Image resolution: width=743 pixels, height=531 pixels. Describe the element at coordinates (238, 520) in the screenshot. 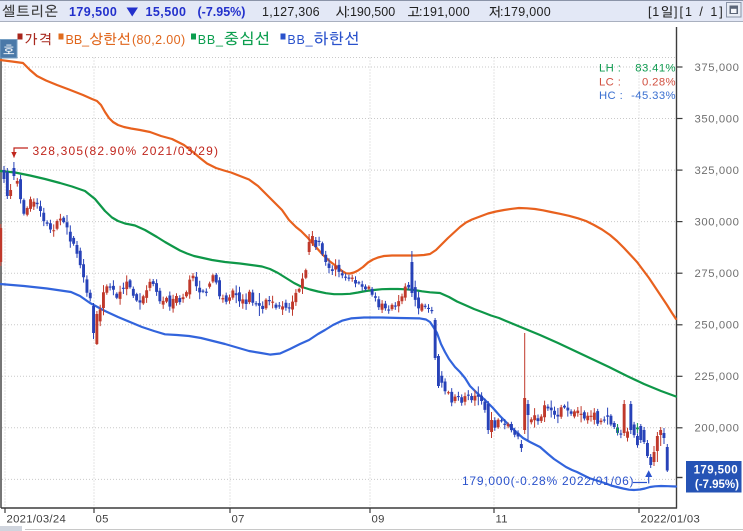

I see `svg-text: 07` at that location.